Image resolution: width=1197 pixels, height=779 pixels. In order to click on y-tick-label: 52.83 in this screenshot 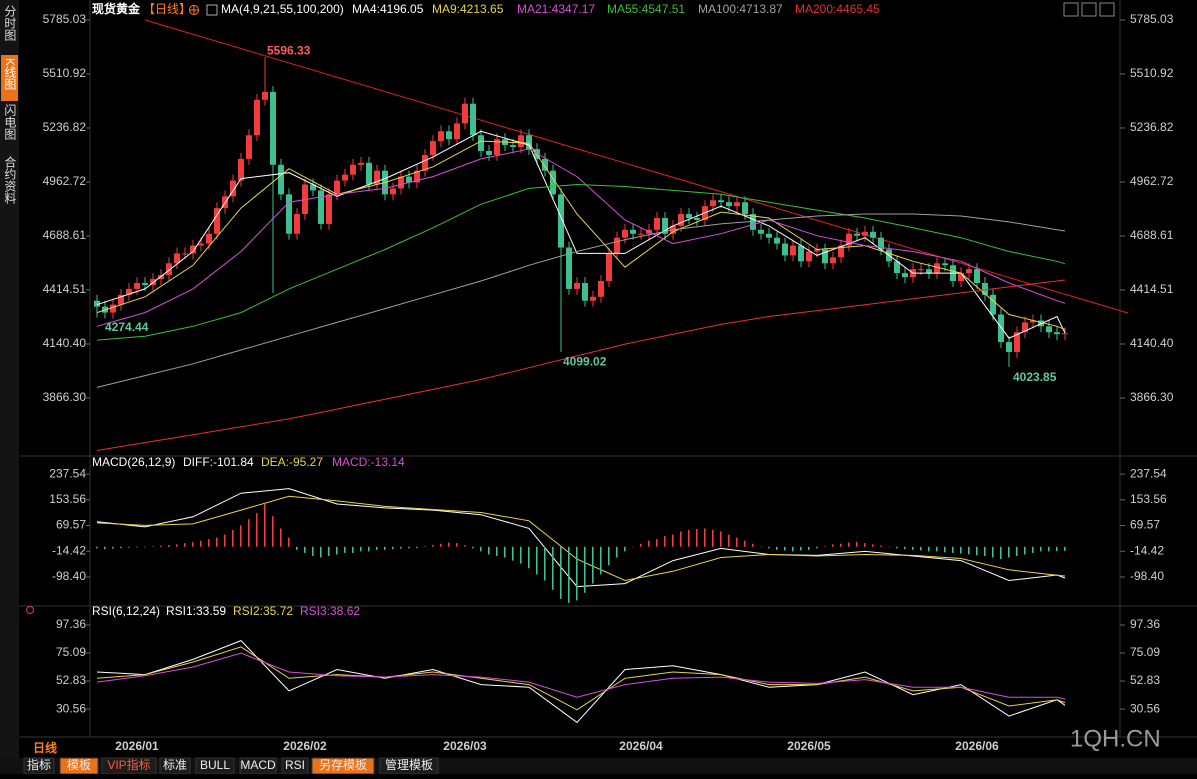, I will do `click(1145, 680)`.